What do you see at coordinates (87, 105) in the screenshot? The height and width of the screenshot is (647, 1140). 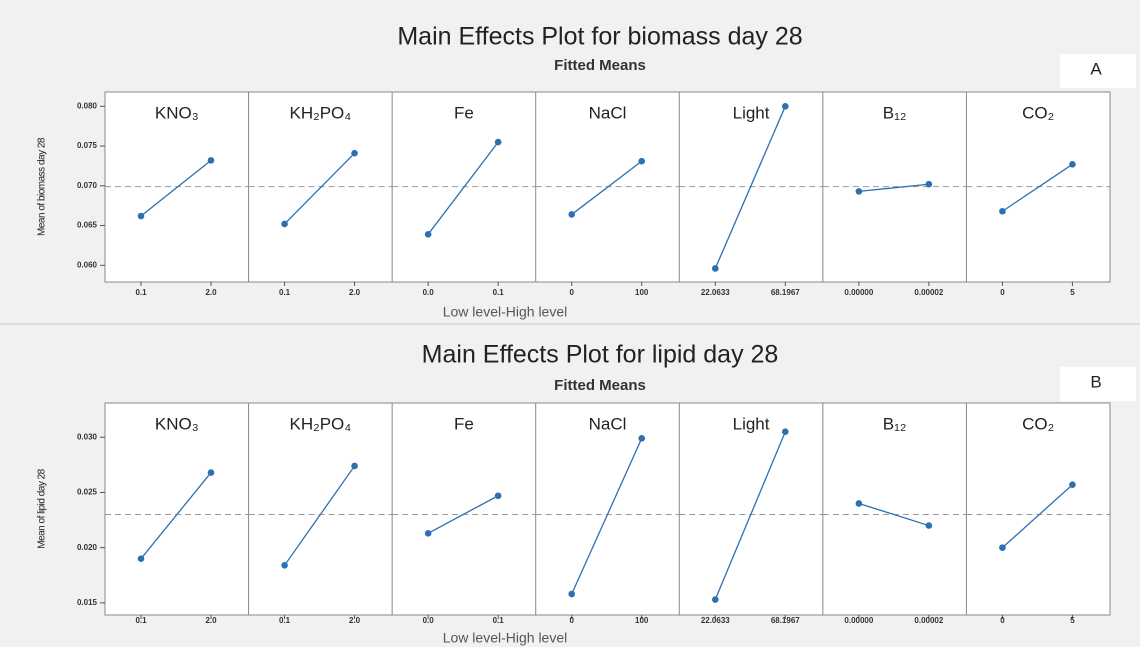 I see `y-tick-label: 0.080` at bounding box center [87, 105].